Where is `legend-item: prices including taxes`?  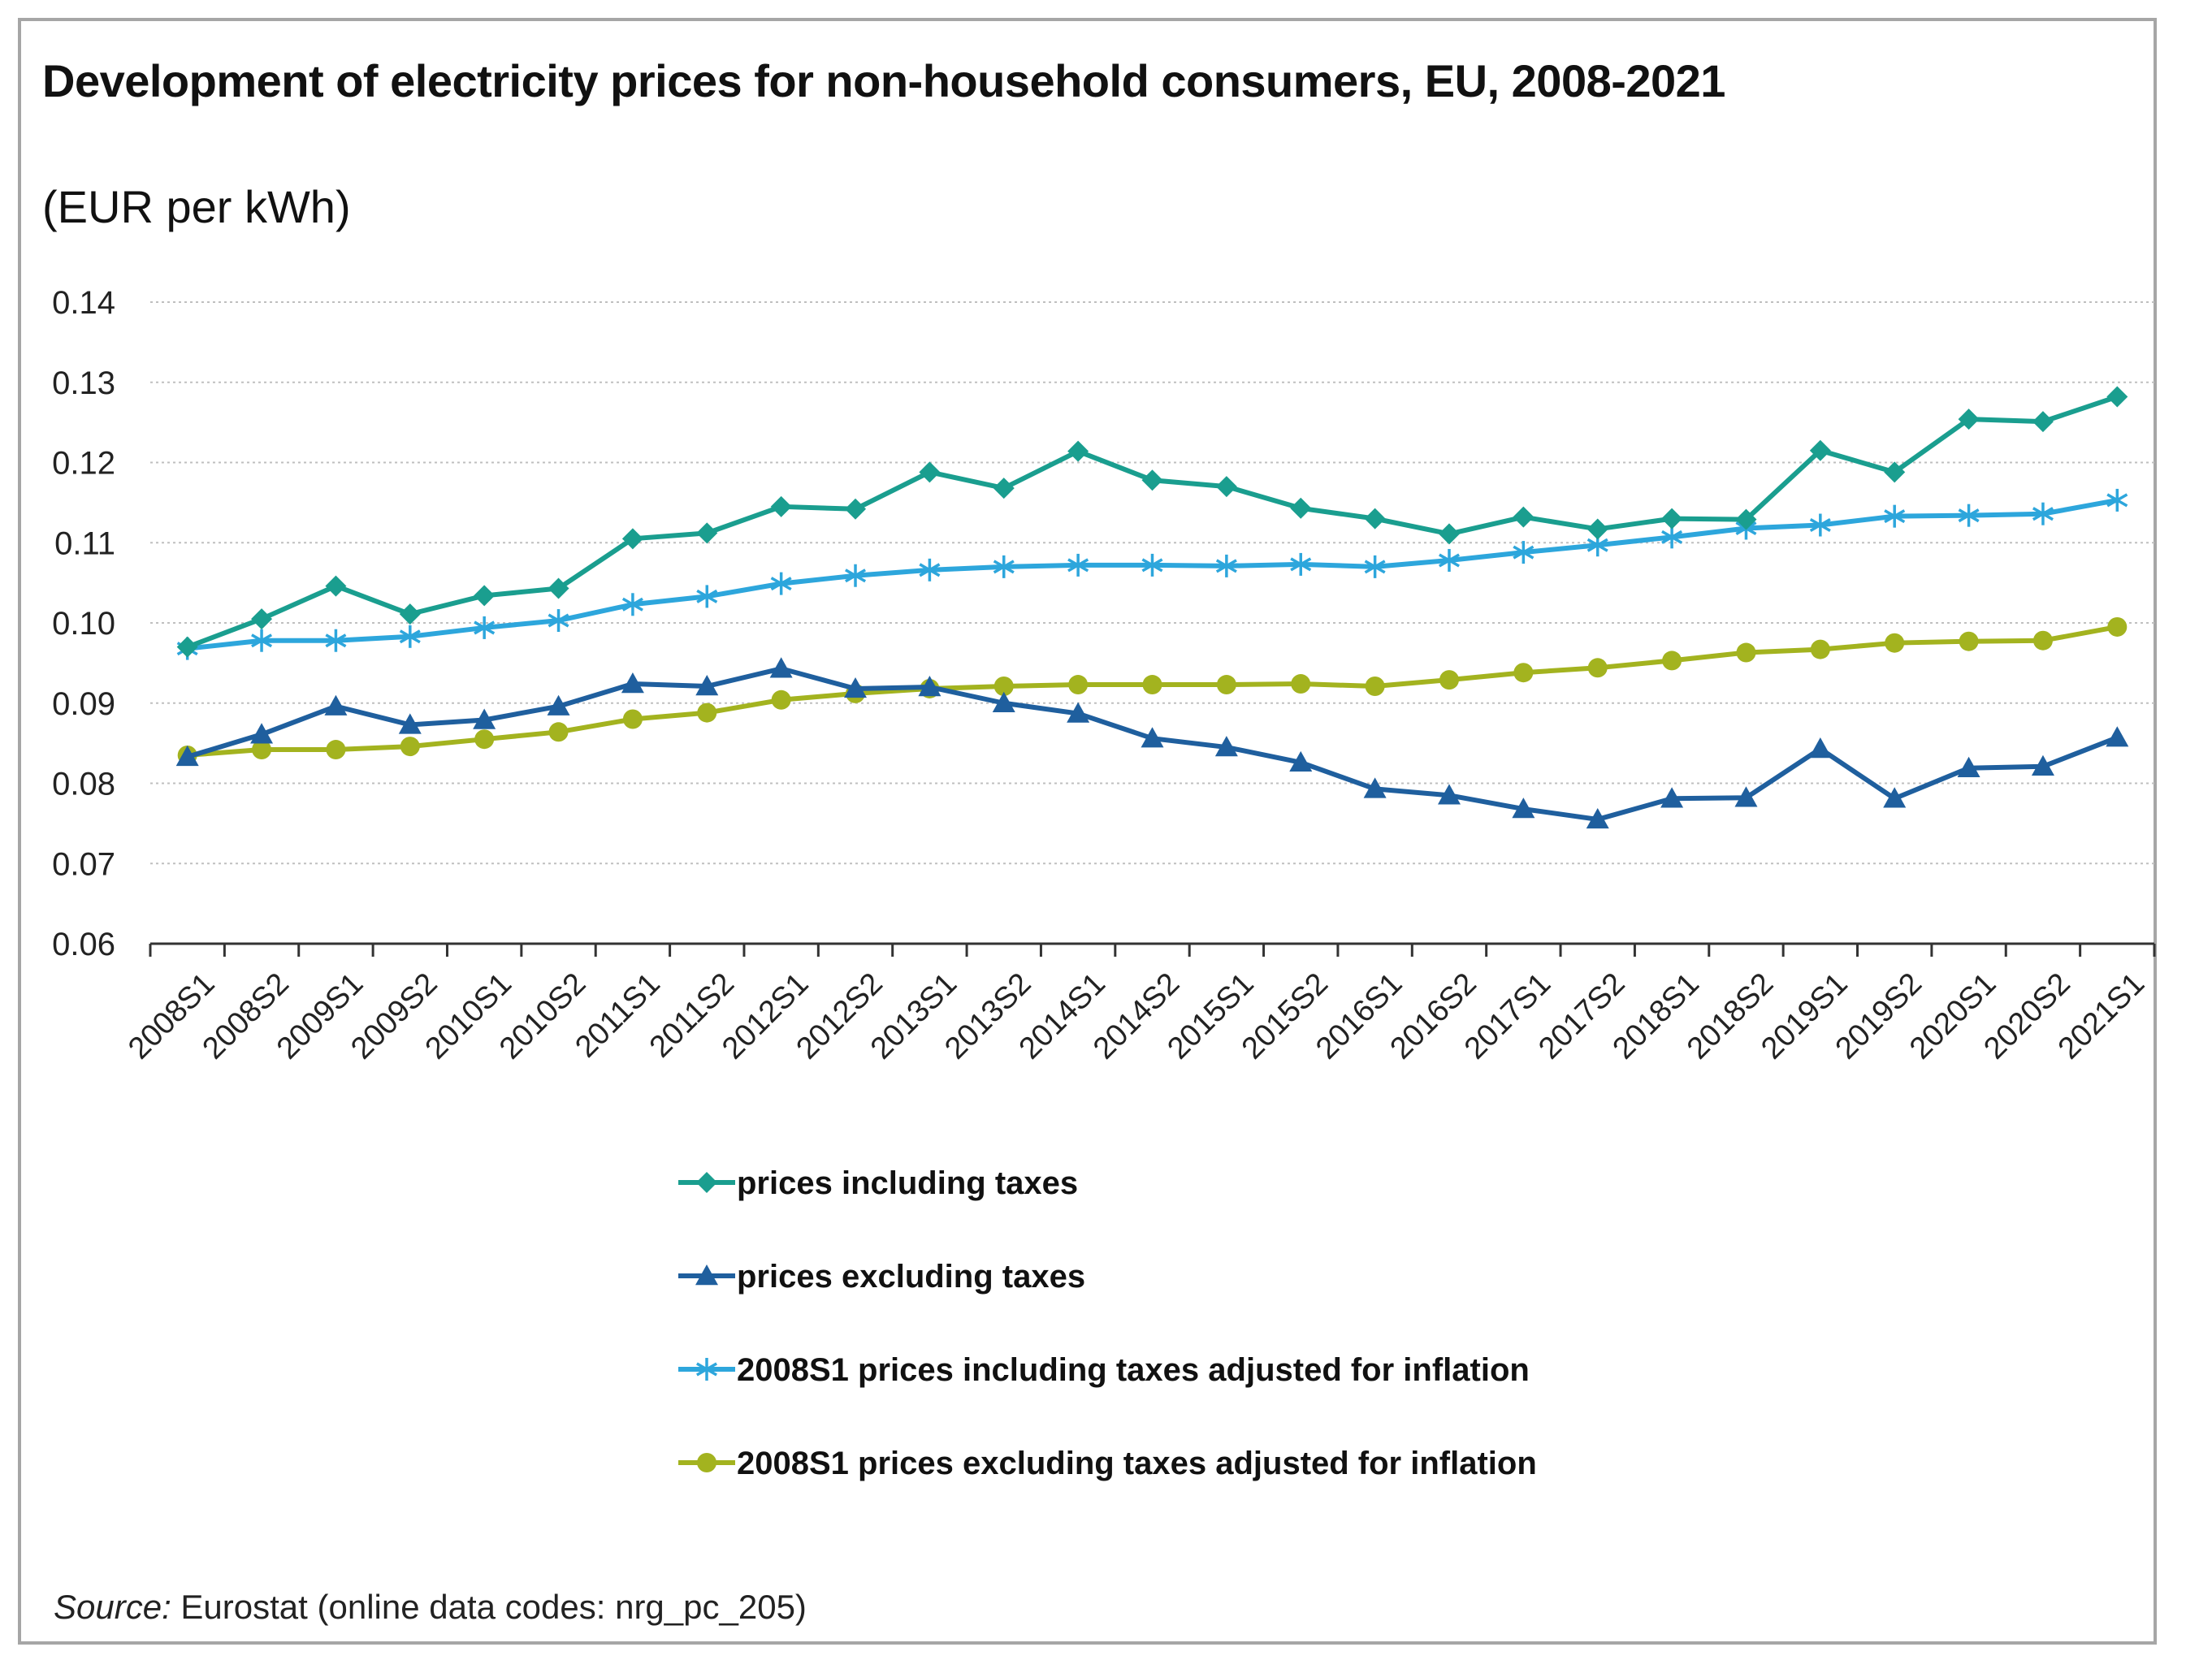 legend-item: prices including taxes is located at coordinates (878, 1183).